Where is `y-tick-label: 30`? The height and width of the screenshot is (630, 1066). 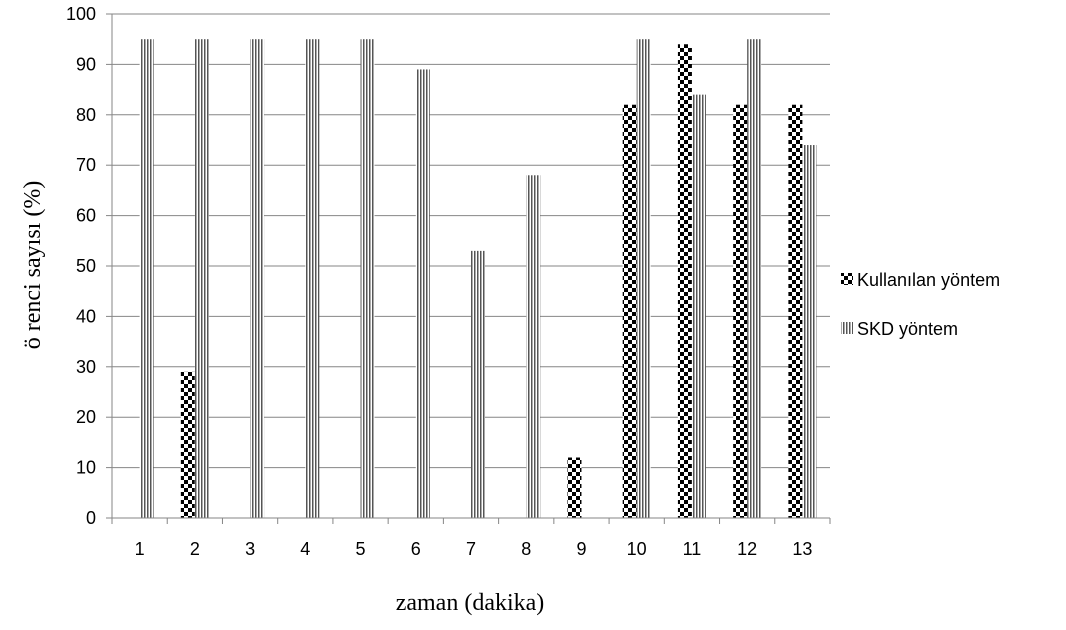 y-tick-label: 30 is located at coordinates (86, 367).